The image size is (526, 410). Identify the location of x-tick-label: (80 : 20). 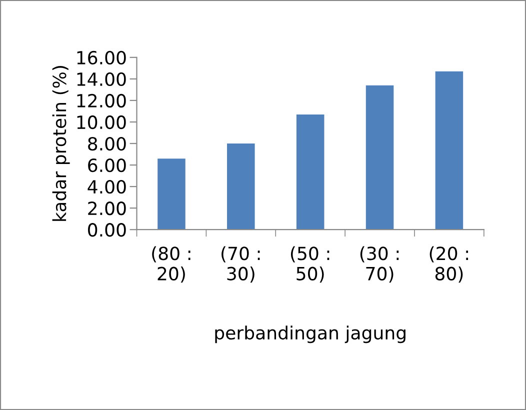
(171, 264).